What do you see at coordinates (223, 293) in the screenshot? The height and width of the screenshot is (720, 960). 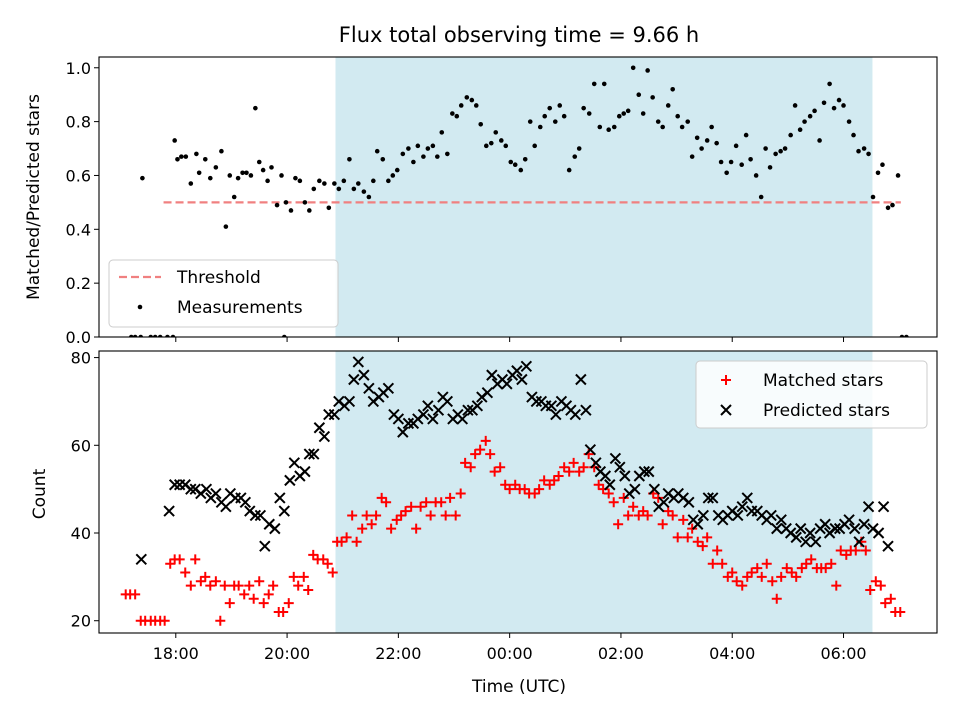 I see `legend: Threshold Measurements` at bounding box center [223, 293].